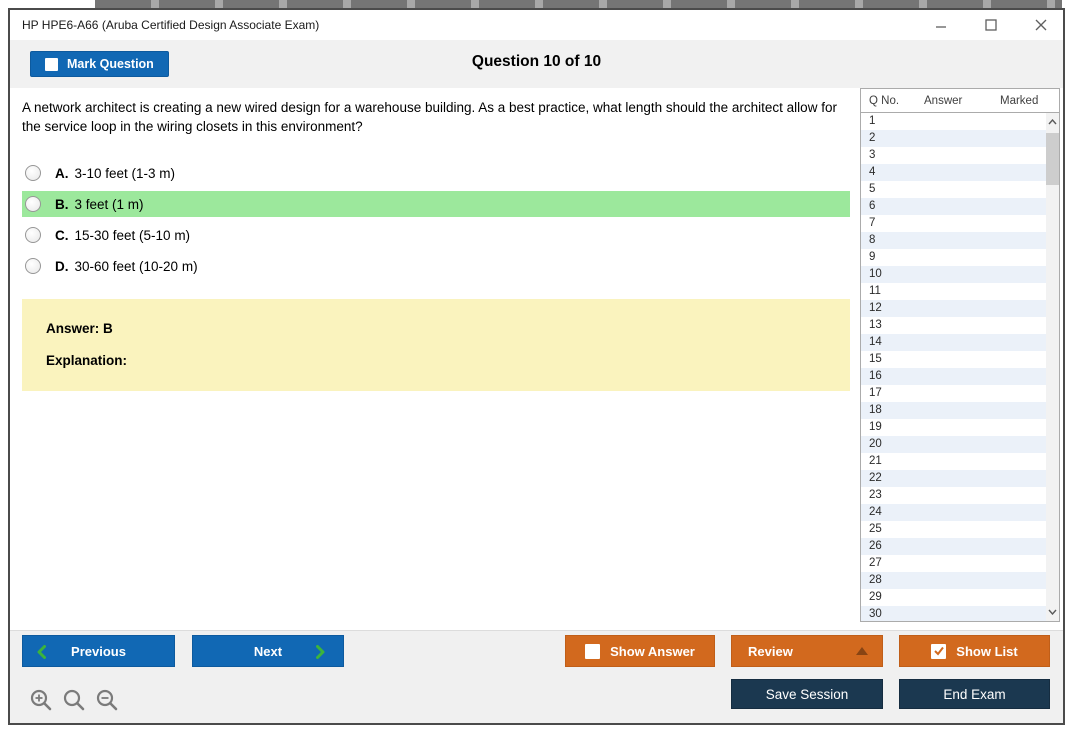  What do you see at coordinates (872, 223) in the screenshot?
I see `question-number: 7` at bounding box center [872, 223].